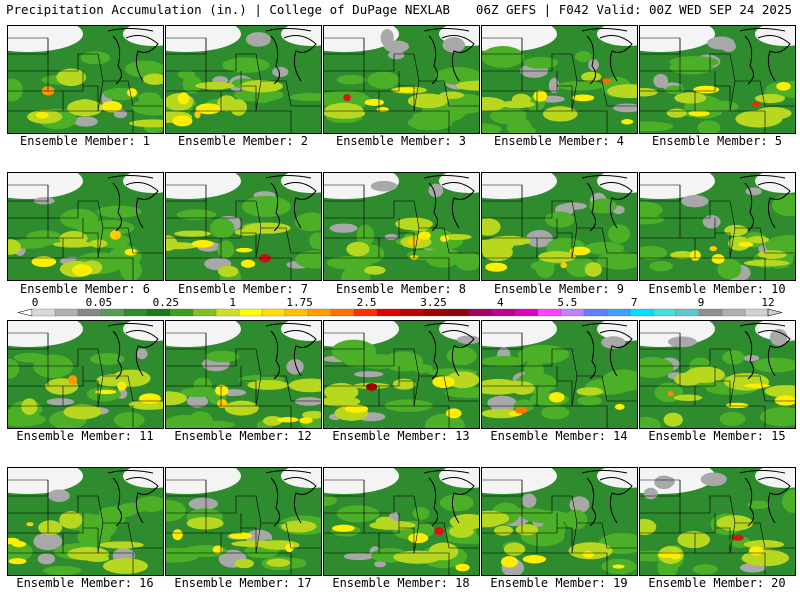 This screenshot has width=800, height=600. Describe the element at coordinates (559, 583) in the screenshot. I see `ensemble-member-label: Ensemble Member: 19` at that location.